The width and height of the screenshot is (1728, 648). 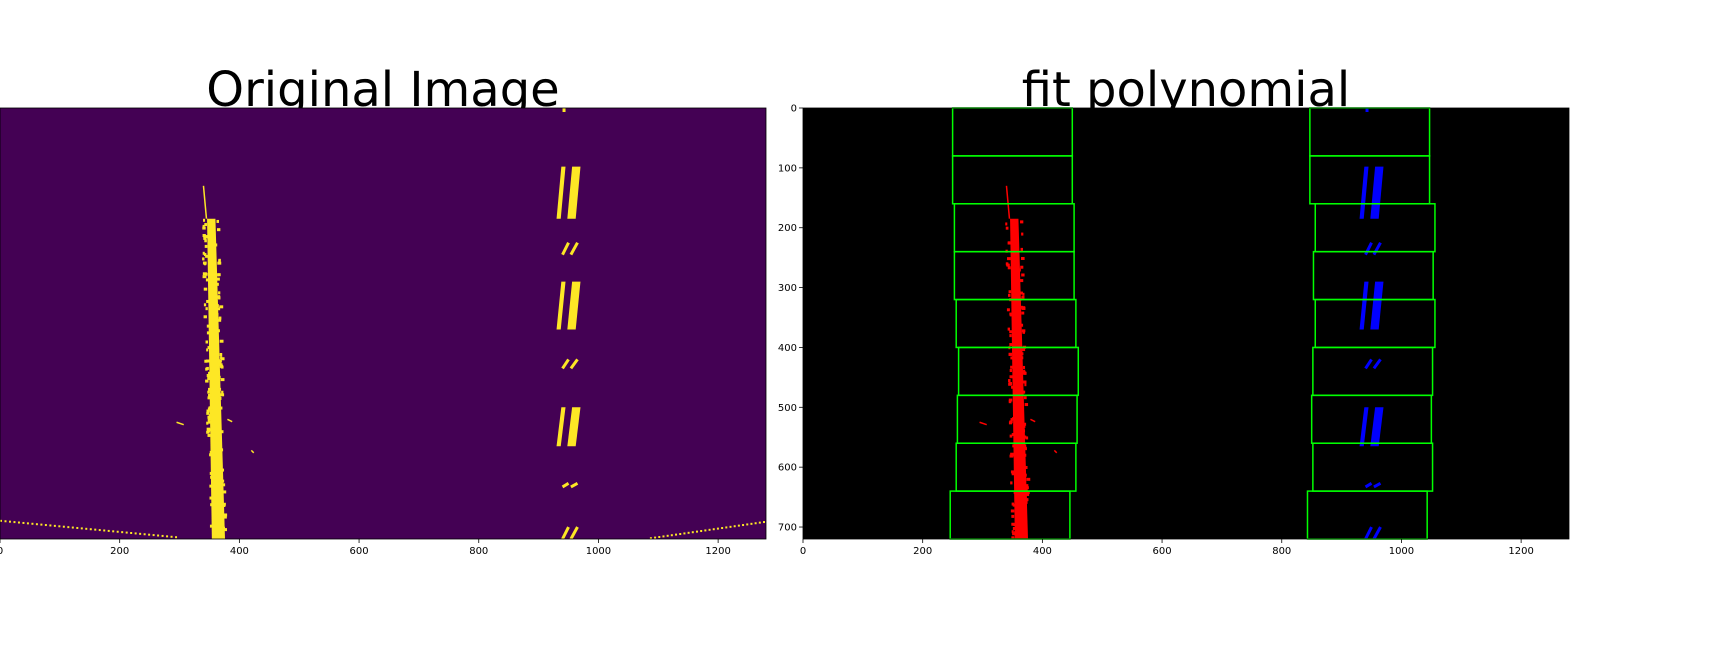 I want to click on fit-xtick-label: 1000, so click(x=1401, y=551).